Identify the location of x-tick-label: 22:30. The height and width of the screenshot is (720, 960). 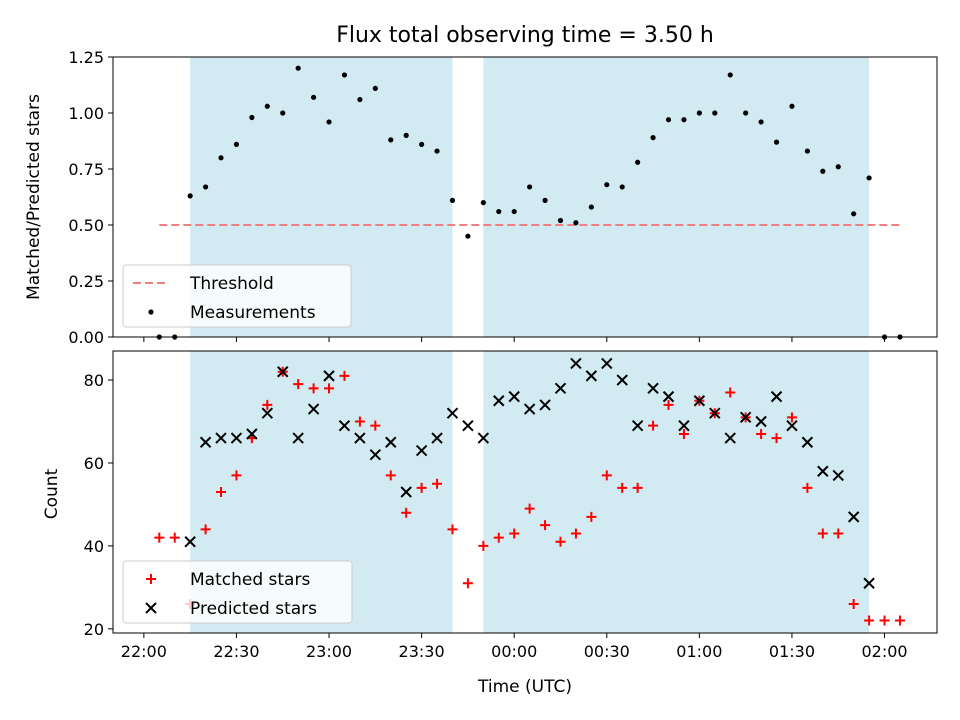
(236, 651).